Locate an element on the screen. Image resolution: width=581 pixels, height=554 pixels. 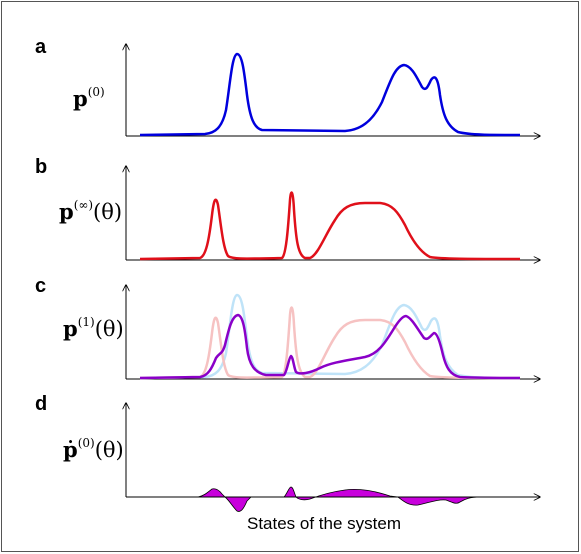
curve-p0 is located at coordinates (330, 94).